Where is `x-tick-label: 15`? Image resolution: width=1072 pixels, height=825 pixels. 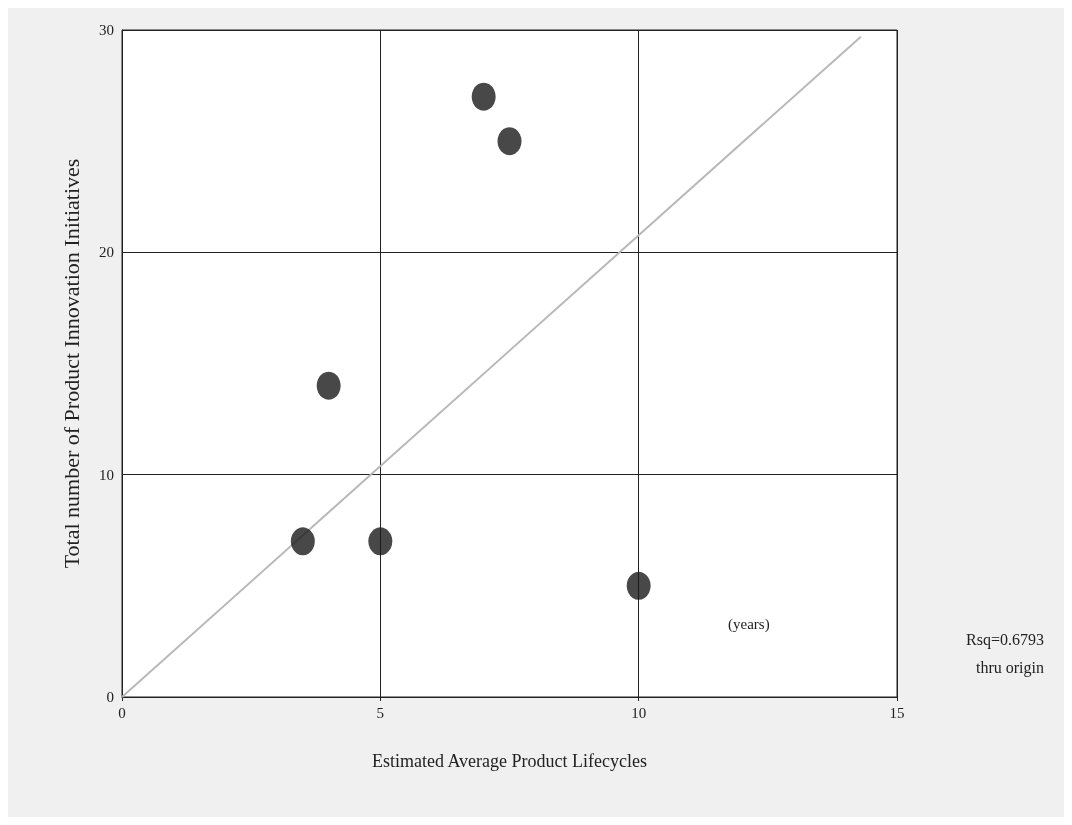
x-tick-label: 15 is located at coordinates (897, 712).